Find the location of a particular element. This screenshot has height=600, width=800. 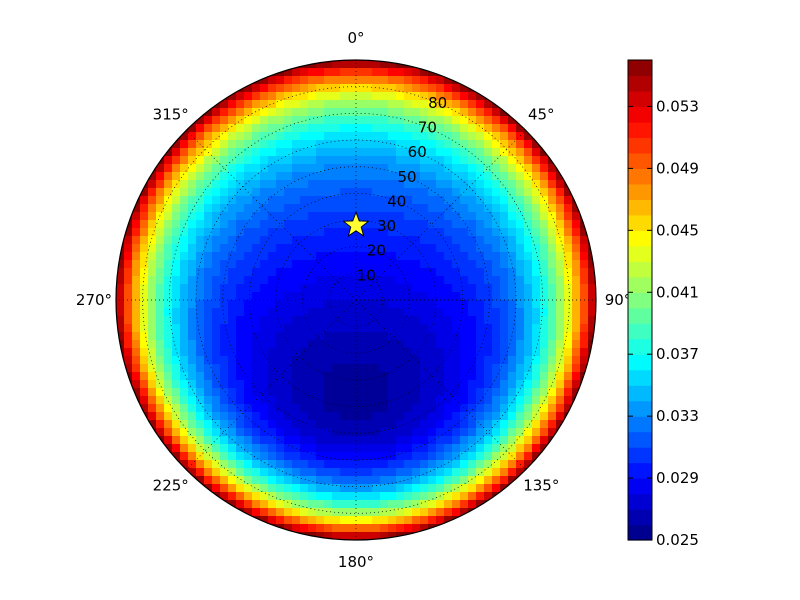

colorbar-tick-label: 0.053 is located at coordinates (677, 106).